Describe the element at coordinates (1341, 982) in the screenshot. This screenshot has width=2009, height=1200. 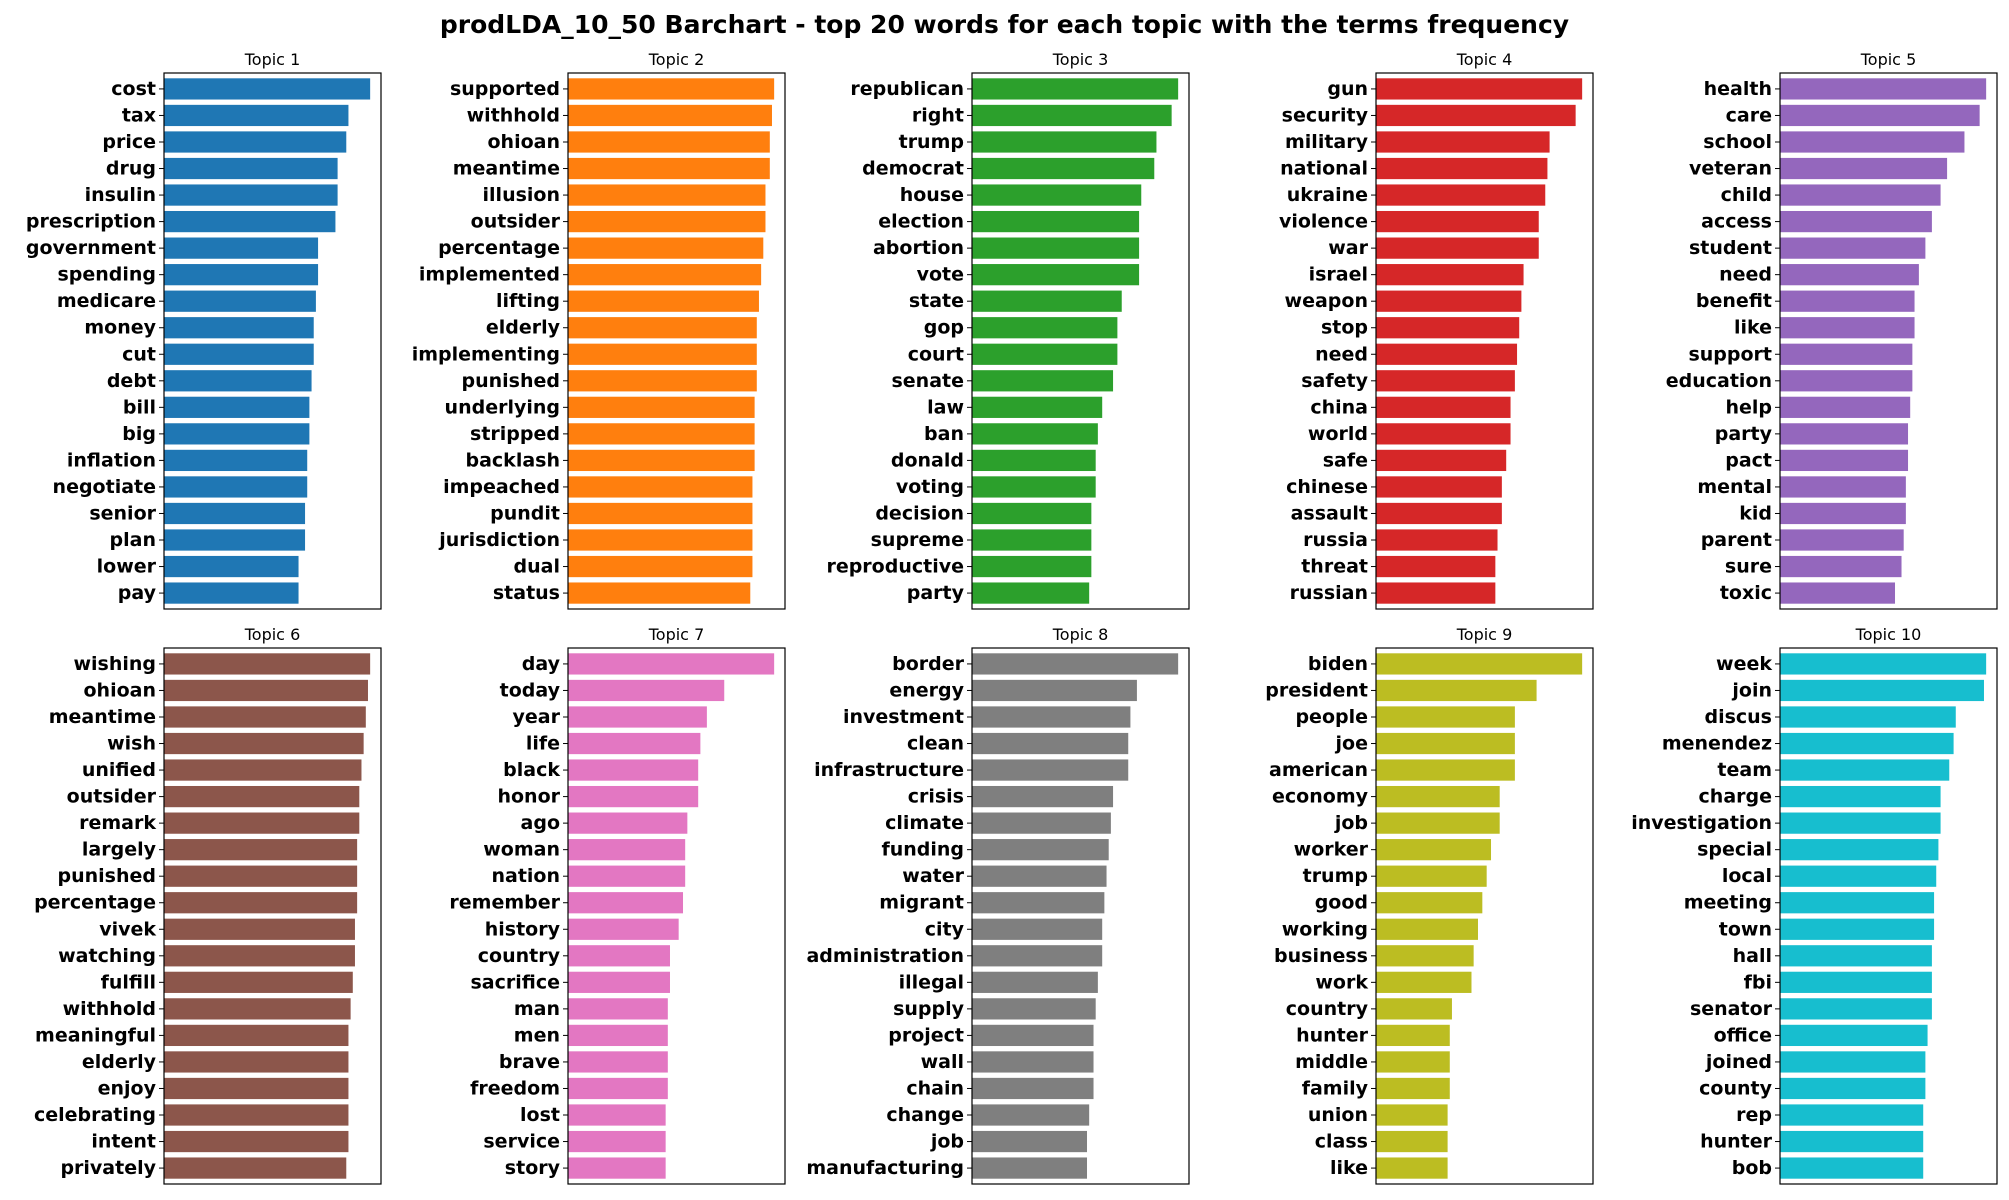
I see `tick-label: work` at that location.